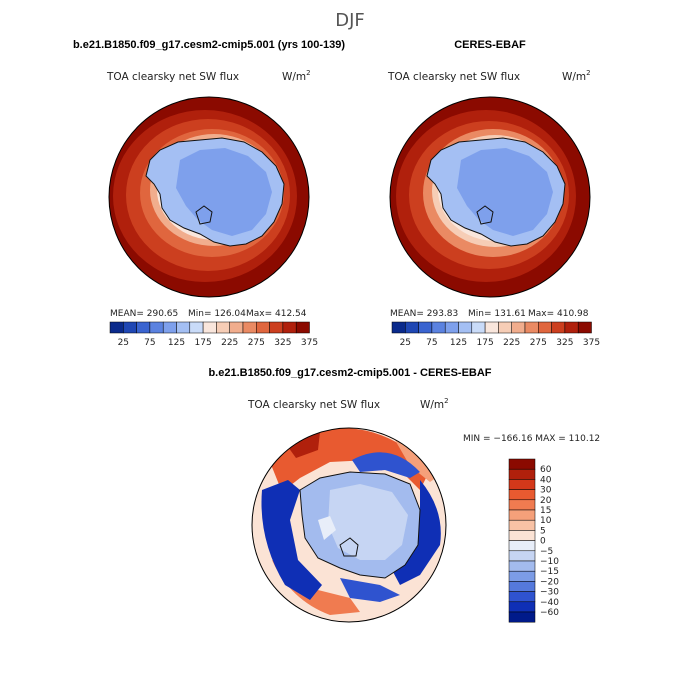  Describe the element at coordinates (531, 439) in the screenshot. I see `panel-diff-range: MIN = −166.16 MAX = 110.12` at that location.